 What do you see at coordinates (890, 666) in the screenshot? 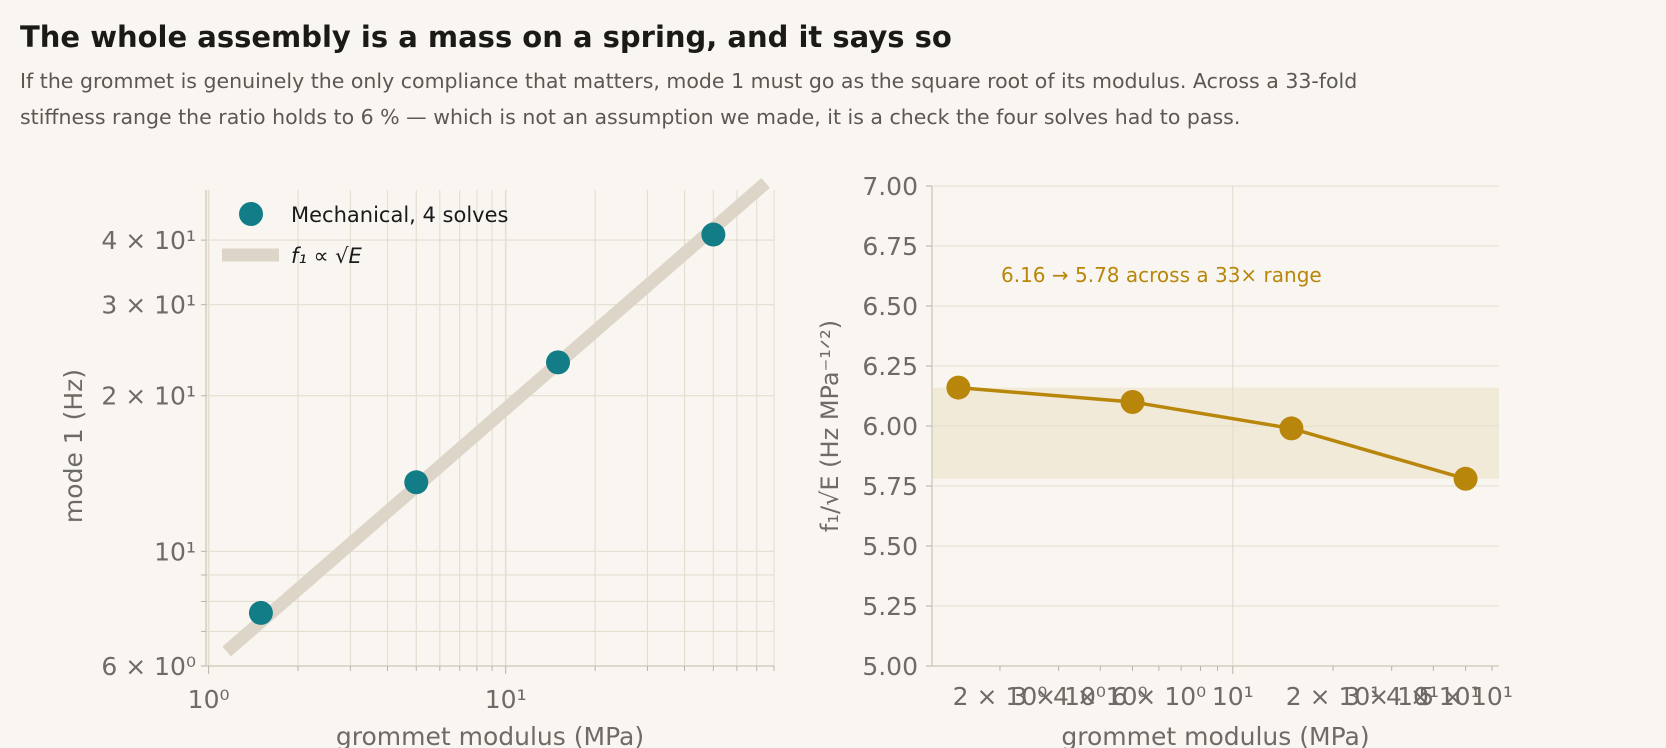
I see `right-y-tick-label: 5.00` at bounding box center [890, 666].